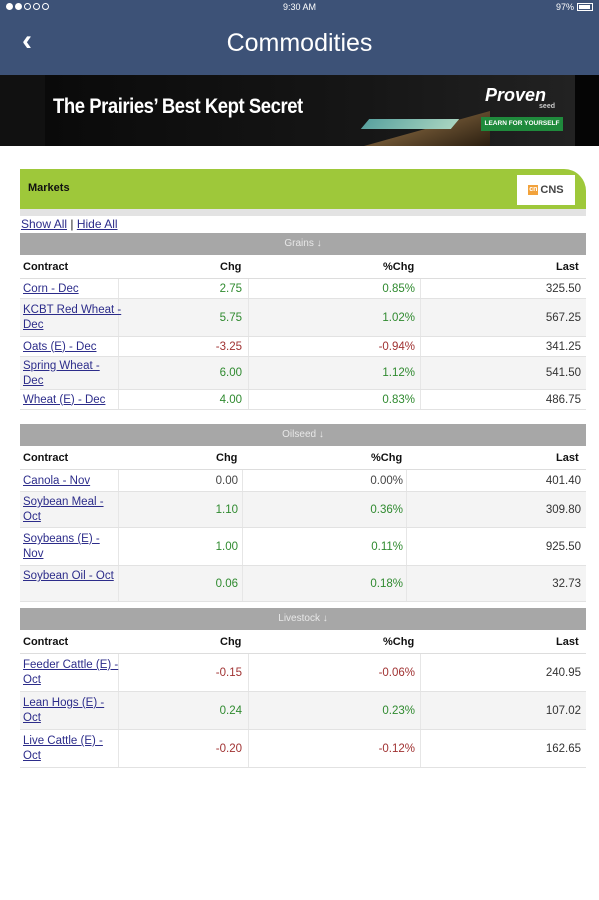  What do you see at coordinates (230, 373) in the screenshot?
I see `chg-value: 6.00` at bounding box center [230, 373].